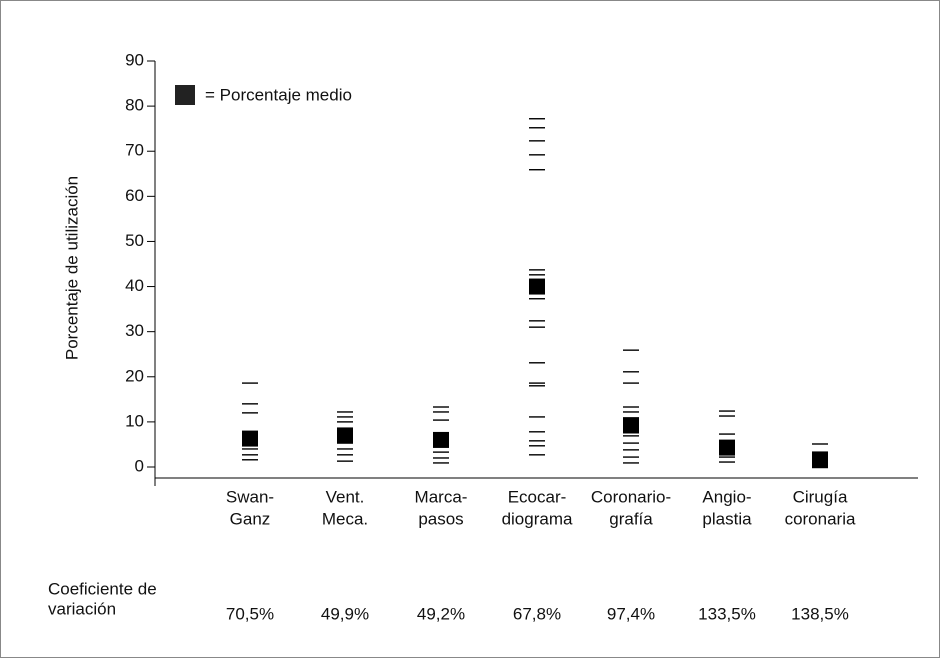 The height and width of the screenshot is (659, 941). What do you see at coordinates (82, 608) in the screenshot?
I see `cv-title: variación` at bounding box center [82, 608].